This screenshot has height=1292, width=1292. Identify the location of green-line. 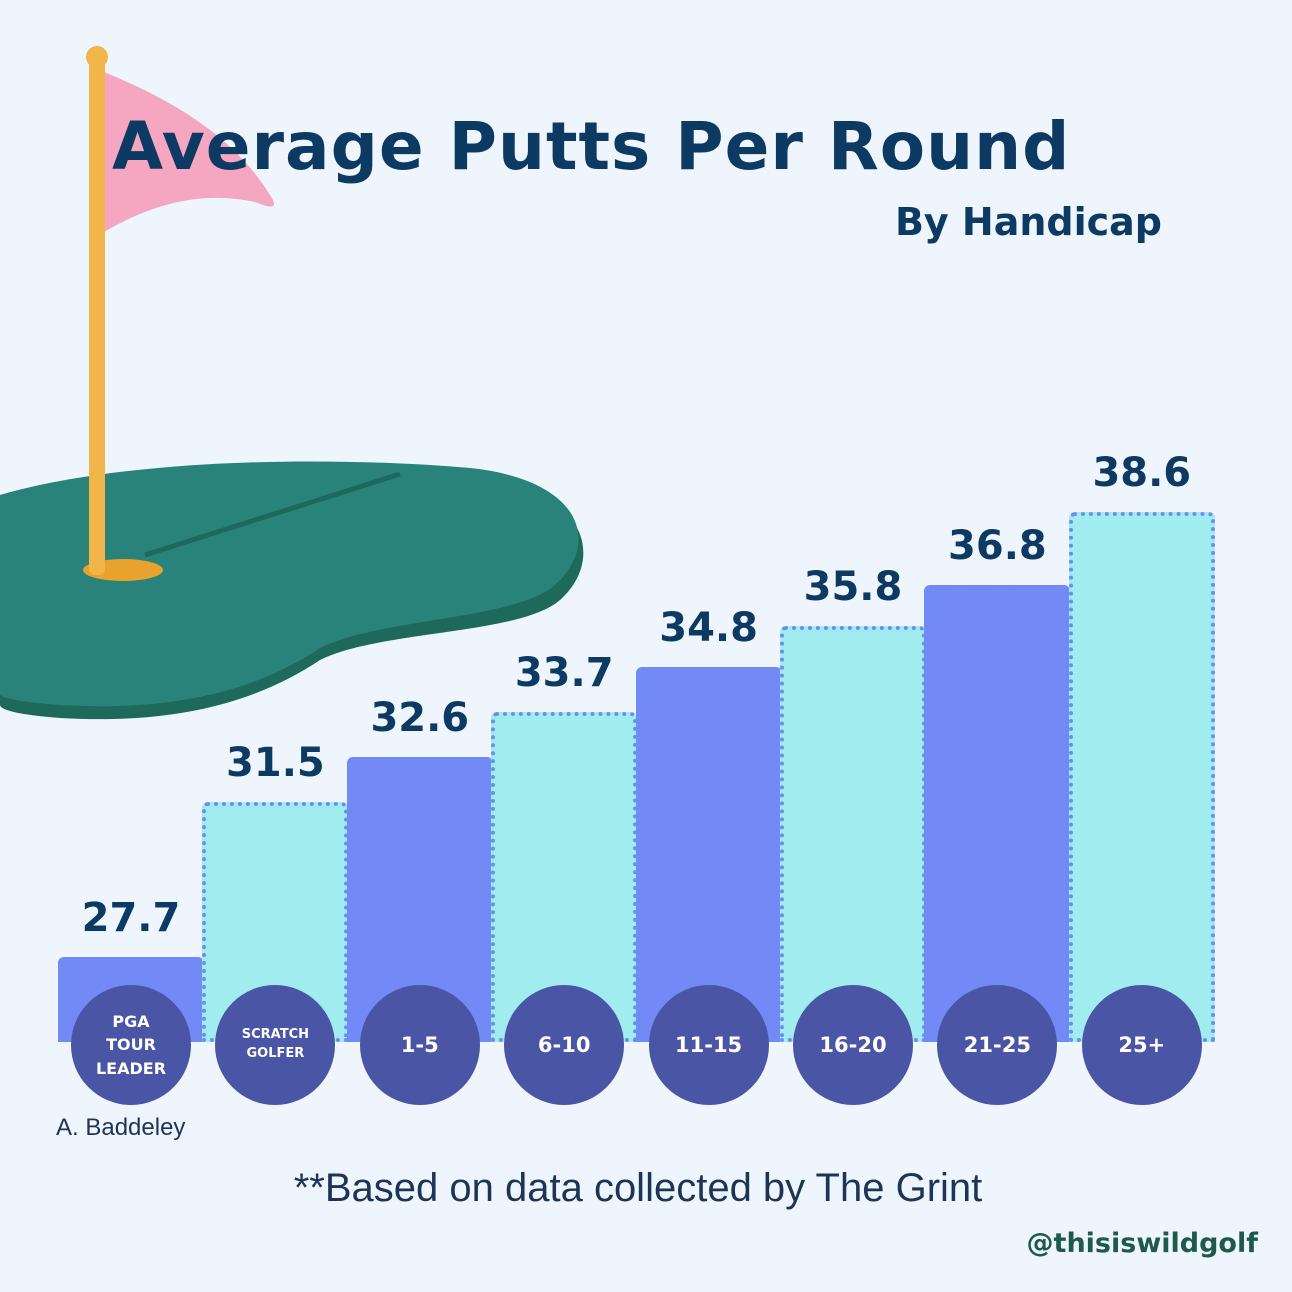
(272, 514).